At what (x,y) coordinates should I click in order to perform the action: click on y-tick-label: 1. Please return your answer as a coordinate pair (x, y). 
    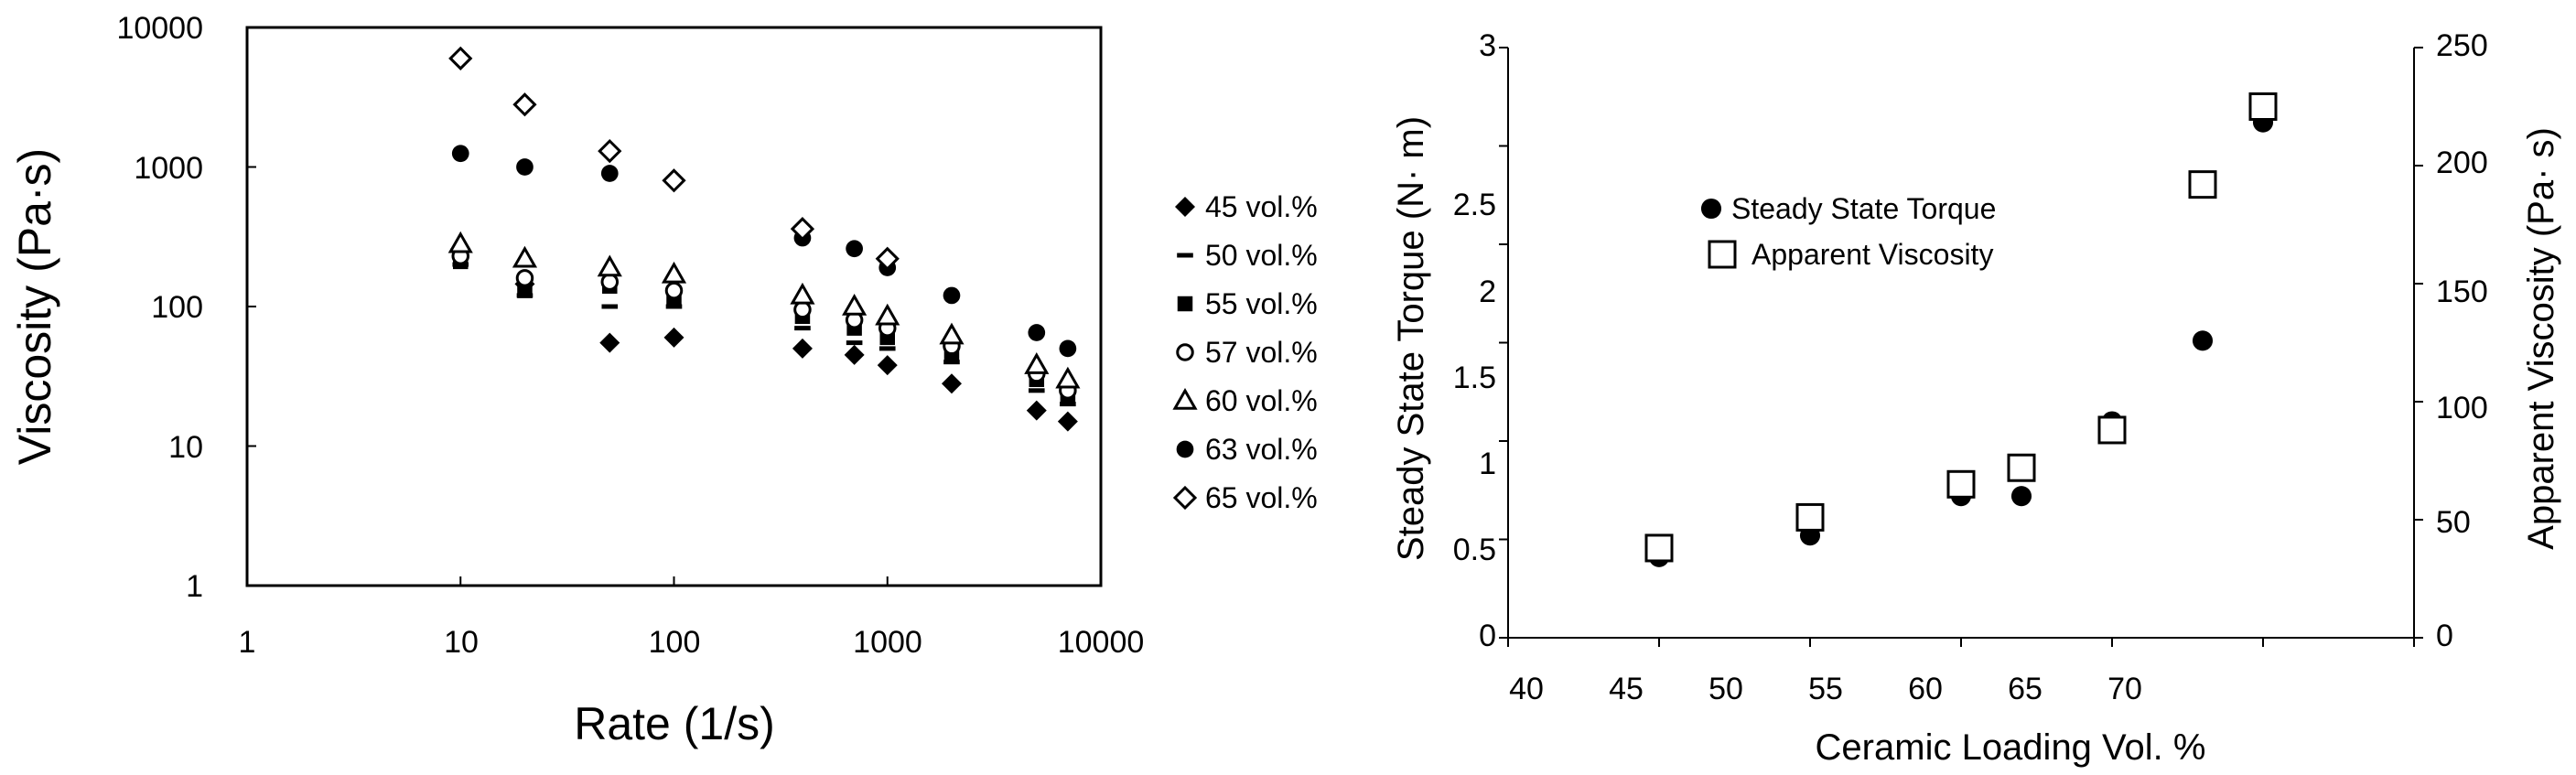
    Looking at the image, I should click on (1488, 464).